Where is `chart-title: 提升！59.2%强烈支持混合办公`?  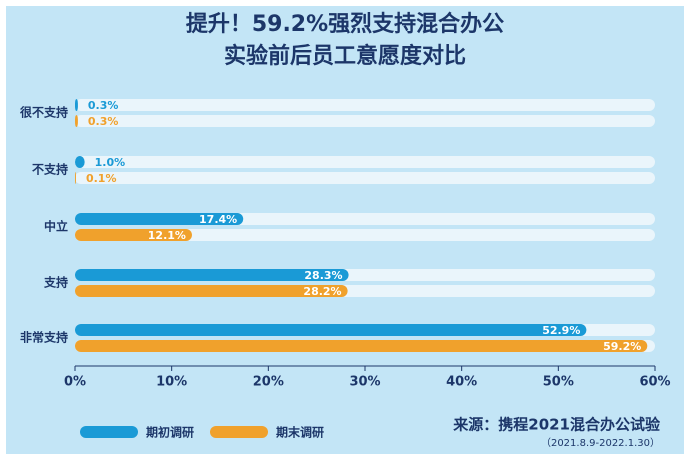 chart-title: 提升！59.2%强烈支持混合办公 is located at coordinates (345, 24).